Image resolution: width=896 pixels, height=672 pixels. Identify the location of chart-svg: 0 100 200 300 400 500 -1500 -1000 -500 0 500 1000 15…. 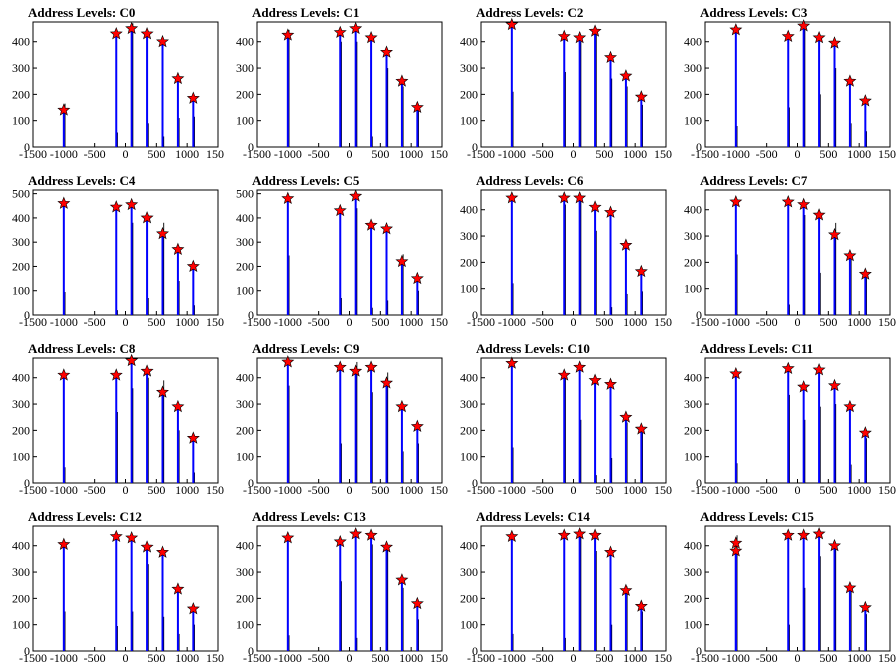
(342, 258).